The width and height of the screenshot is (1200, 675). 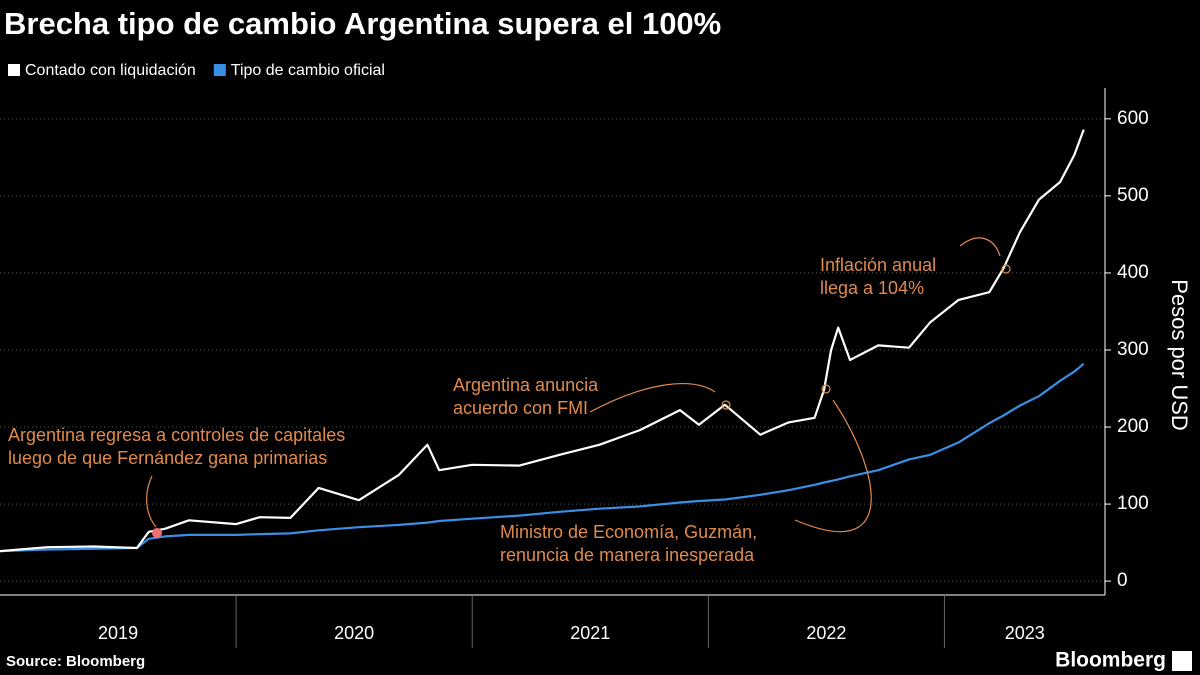 What do you see at coordinates (167, 458) in the screenshot?
I see `annotation: luego de que Fernández gana primarias` at bounding box center [167, 458].